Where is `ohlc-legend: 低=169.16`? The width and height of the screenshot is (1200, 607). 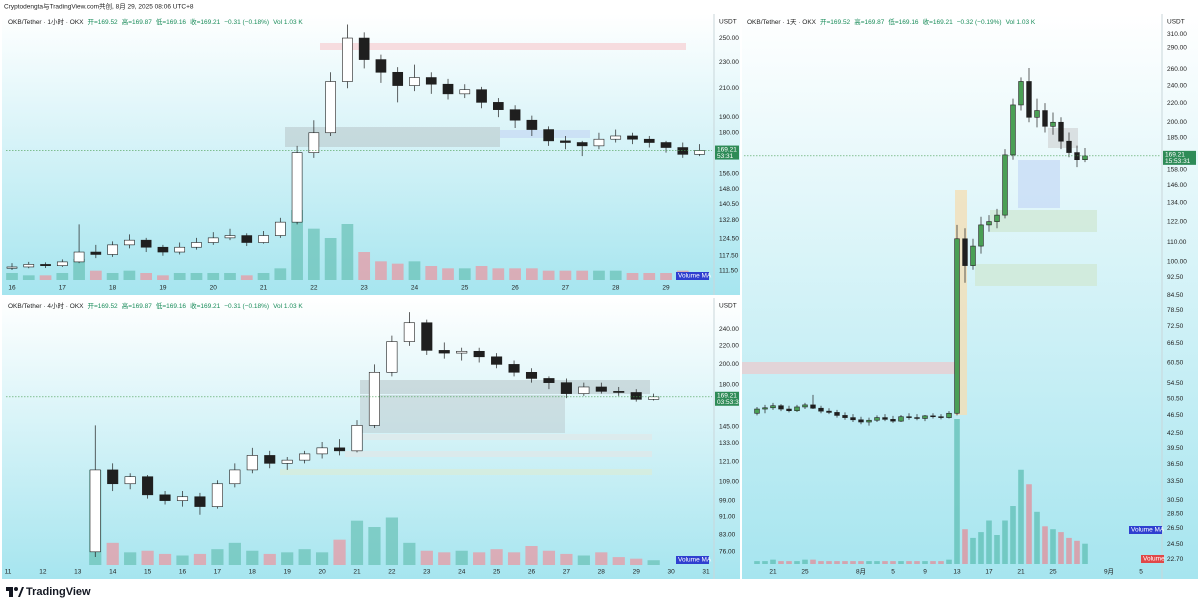
ohlc-legend: 低=169.16 is located at coordinates (171, 21).